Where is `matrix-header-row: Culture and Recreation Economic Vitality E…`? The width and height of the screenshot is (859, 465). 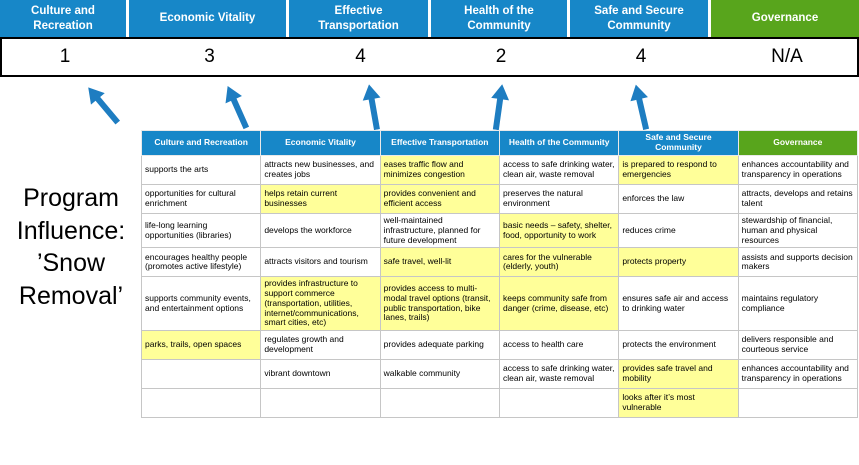 matrix-header-row: Culture and Recreation Economic Vitality E… is located at coordinates (499, 143).